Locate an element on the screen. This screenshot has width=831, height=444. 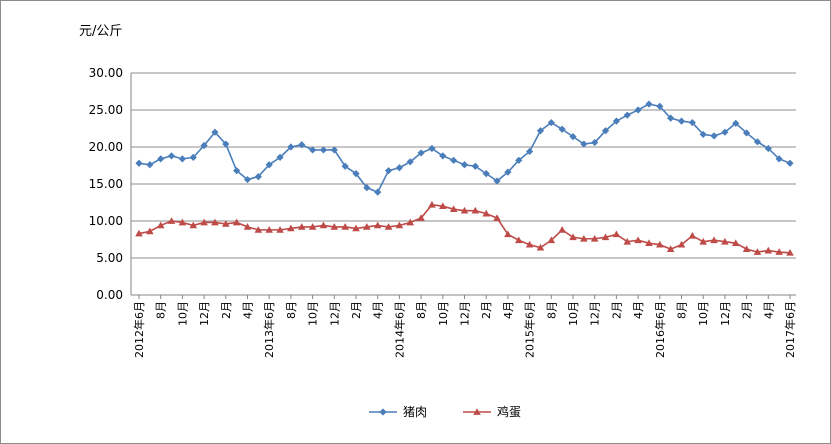
legend-label: 猪肉 is located at coordinates (415, 412).